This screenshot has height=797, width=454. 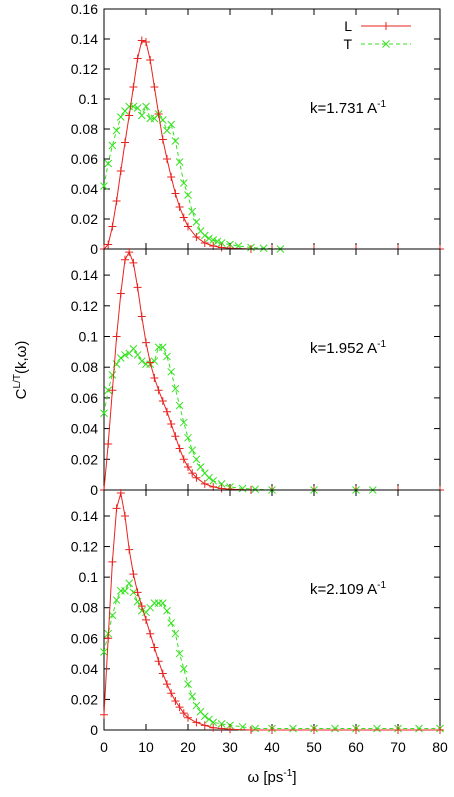 What do you see at coordinates (348, 108) in the screenshot?
I see `k-annotation: k=1.731 A-1` at bounding box center [348, 108].